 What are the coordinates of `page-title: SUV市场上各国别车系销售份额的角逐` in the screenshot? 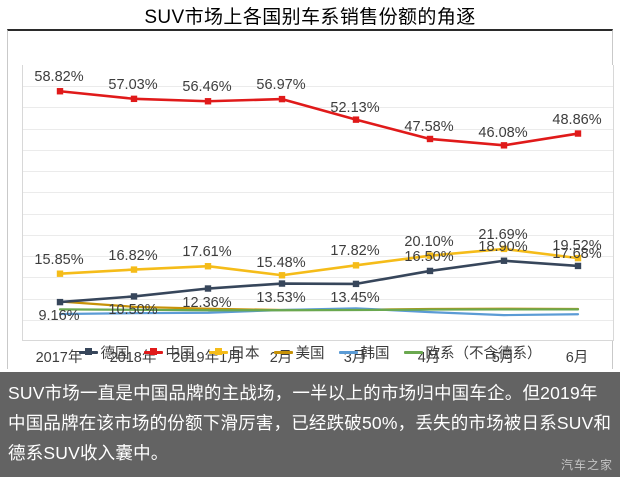 It's located at (310, 17).